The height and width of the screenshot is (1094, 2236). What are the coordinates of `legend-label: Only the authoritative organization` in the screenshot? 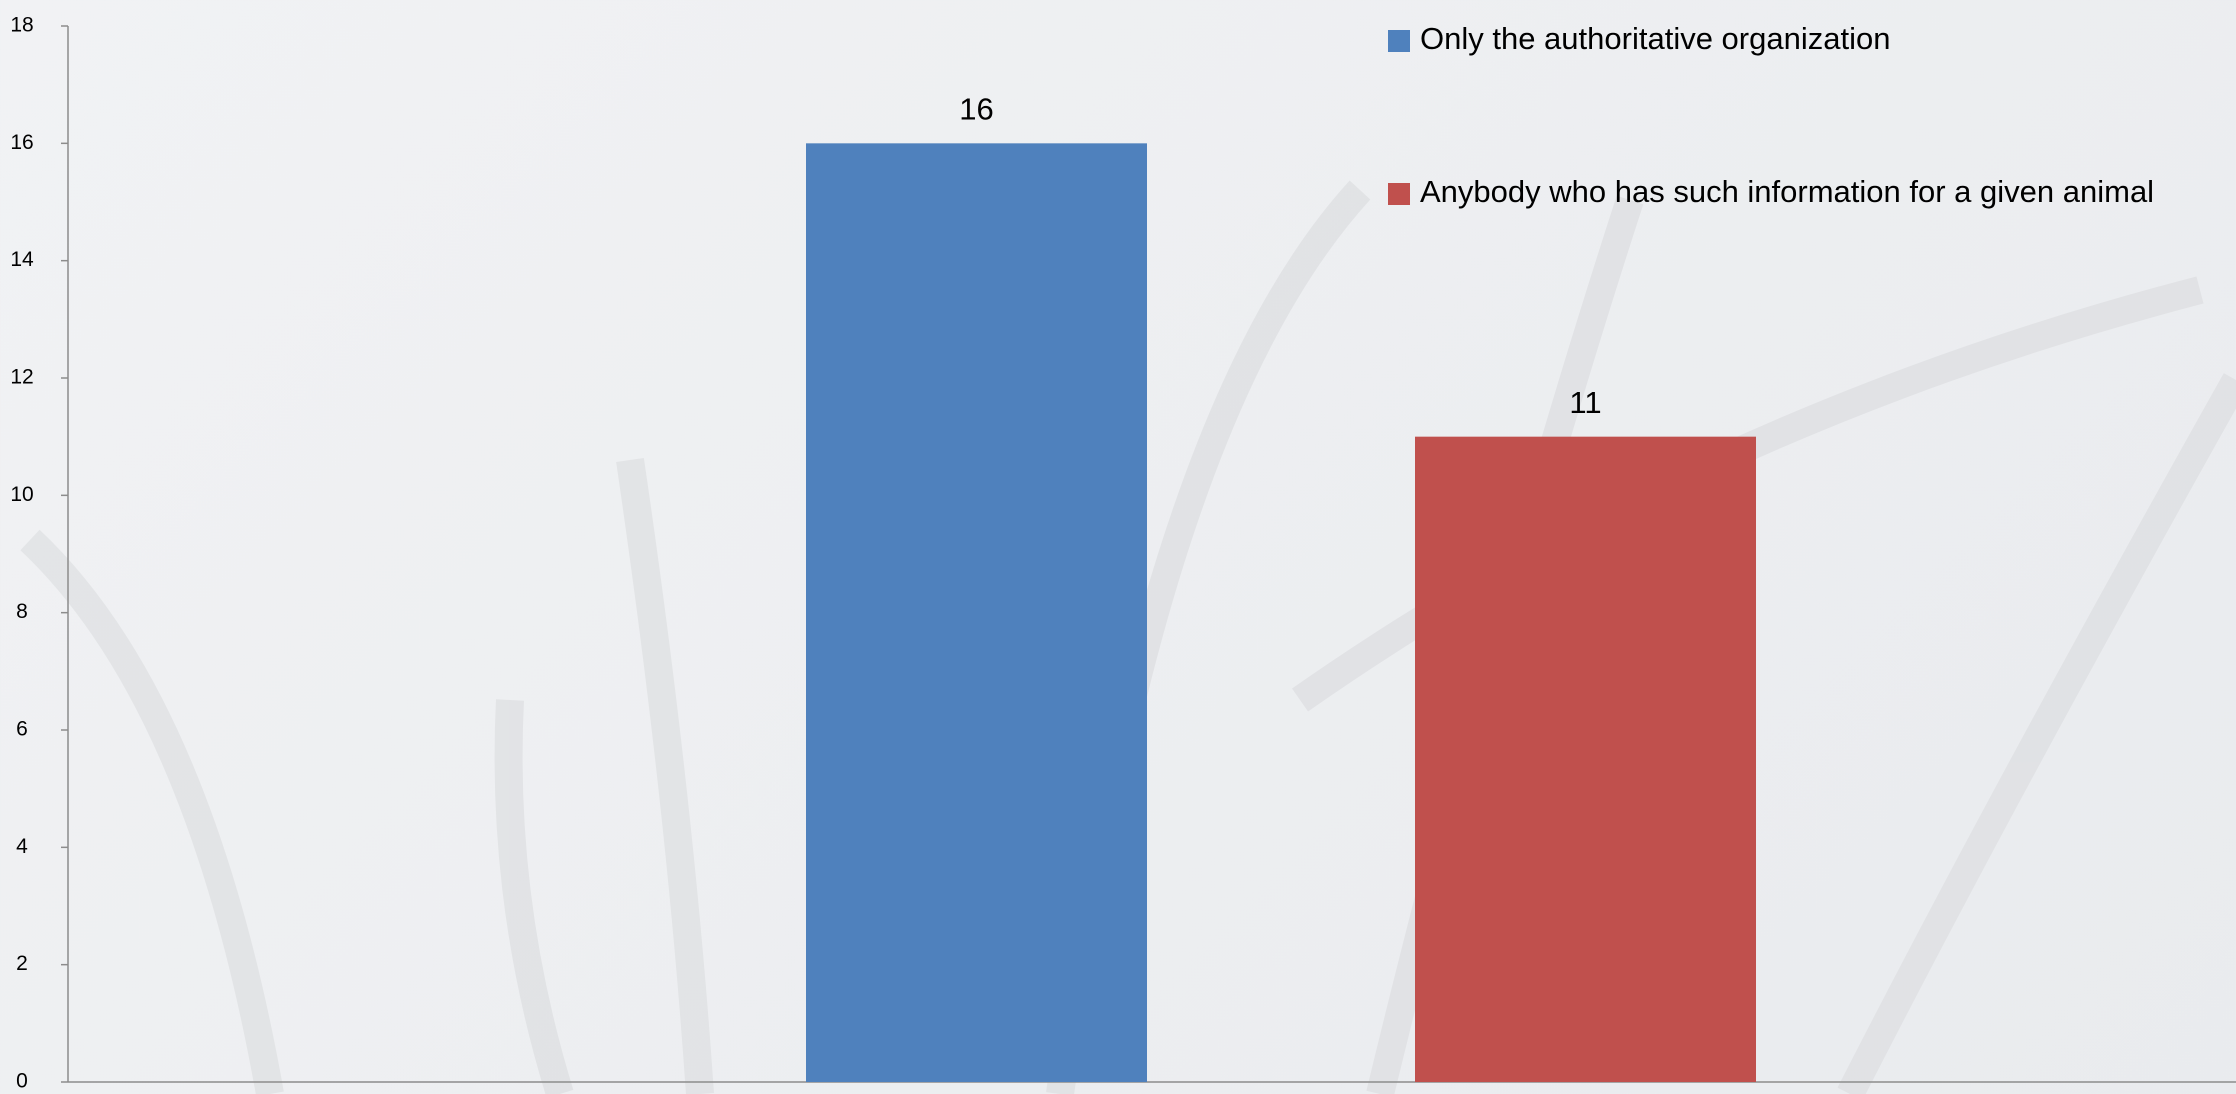 It's located at (1655, 38).